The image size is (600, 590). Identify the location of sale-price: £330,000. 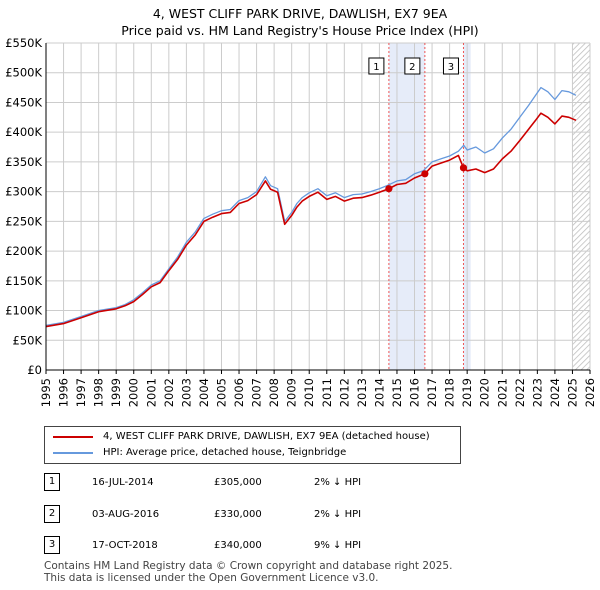
(238, 514).